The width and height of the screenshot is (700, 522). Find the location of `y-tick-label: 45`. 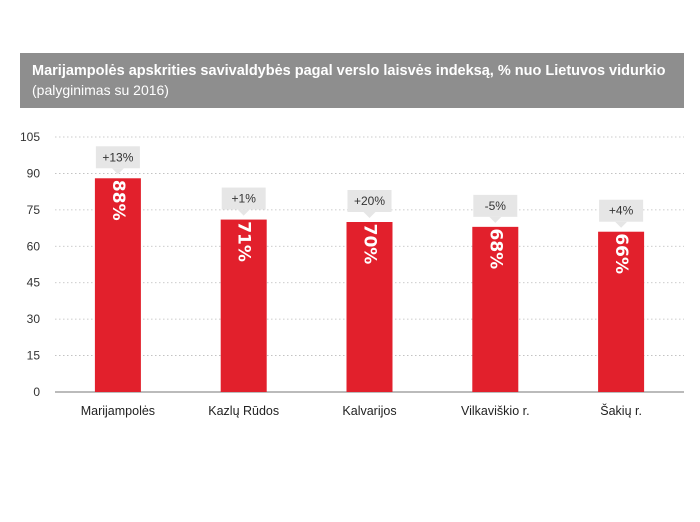

y-tick-label: 45 is located at coordinates (34, 283).